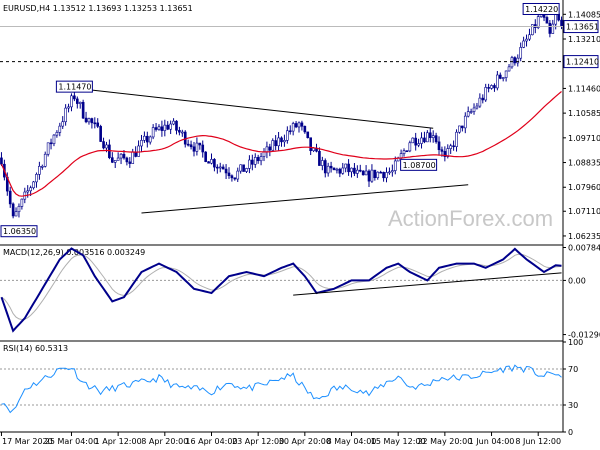  Describe the element at coordinates (74, 87) in the screenshot. I see `price-annotation-label: 1.11470` at that location.